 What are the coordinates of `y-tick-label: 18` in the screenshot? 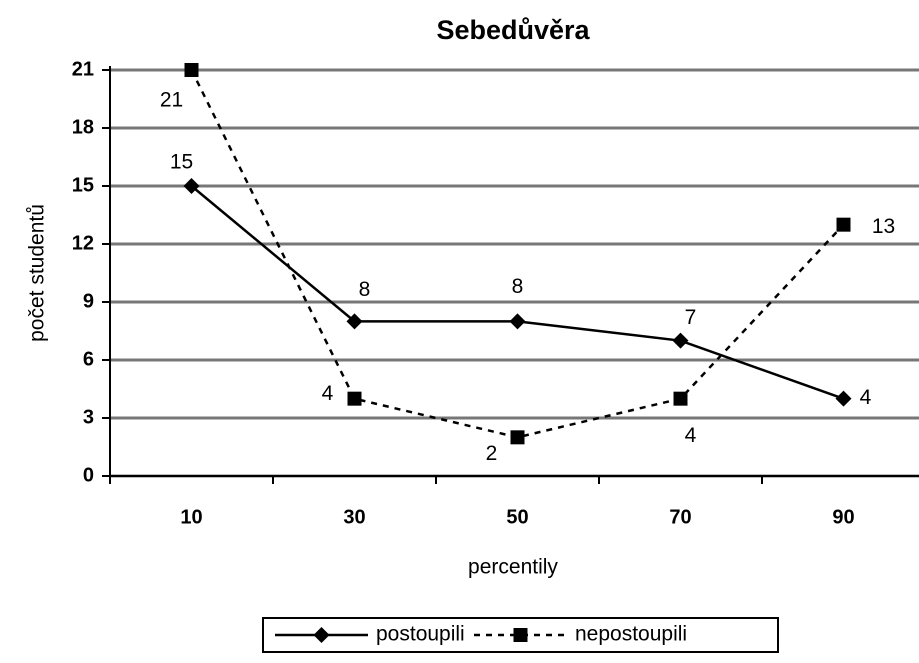 It's located at (83, 127).